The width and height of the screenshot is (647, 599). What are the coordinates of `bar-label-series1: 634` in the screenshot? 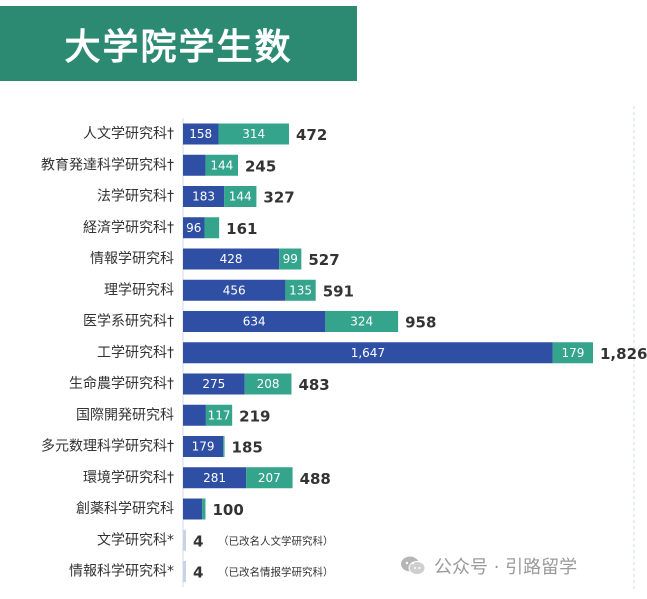 It's located at (254, 322).